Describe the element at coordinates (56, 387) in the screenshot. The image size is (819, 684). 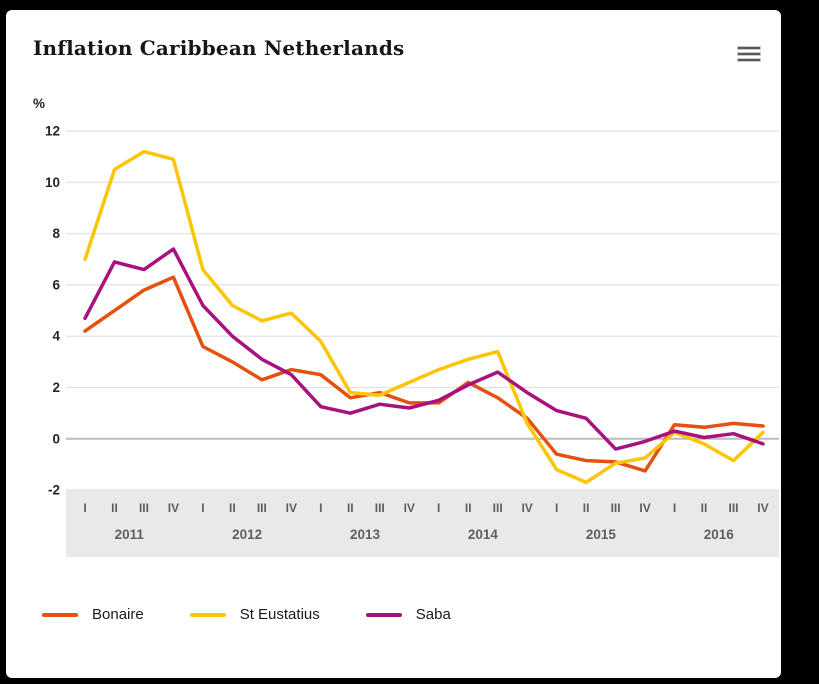
I see `y-tick-label: 2` at that location.